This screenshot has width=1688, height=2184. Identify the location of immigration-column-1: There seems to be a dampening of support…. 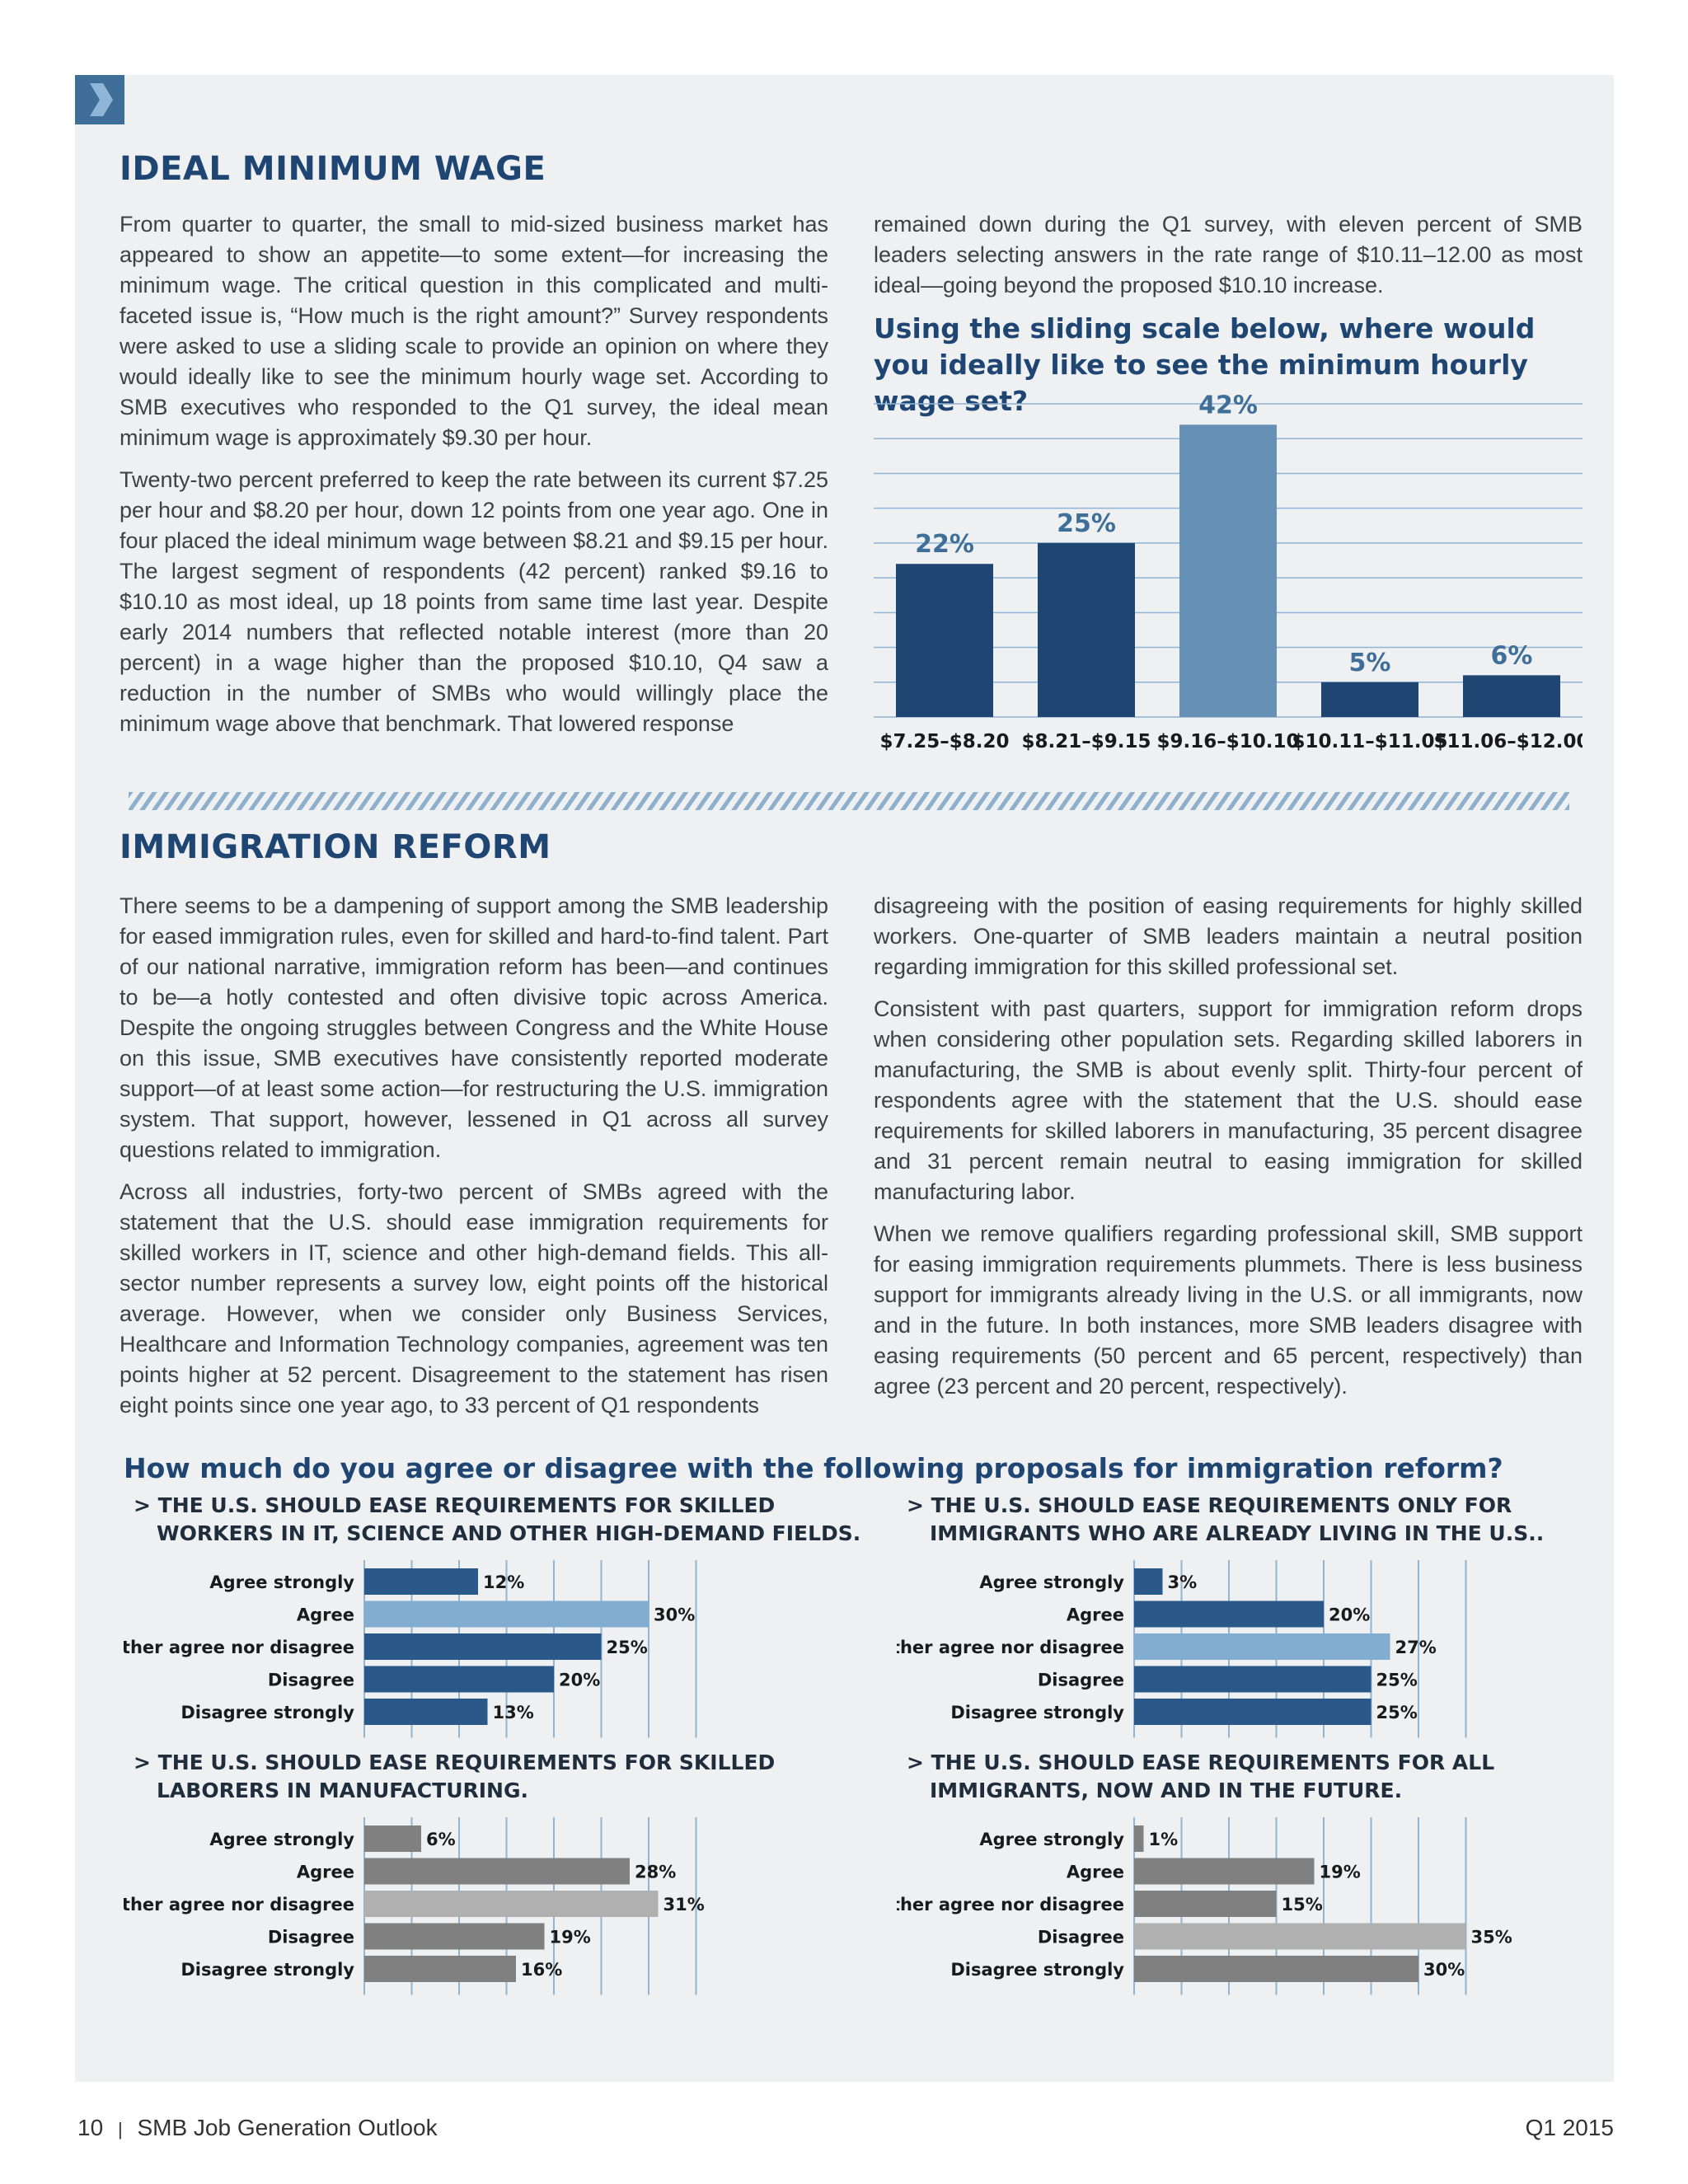
(474, 1161).